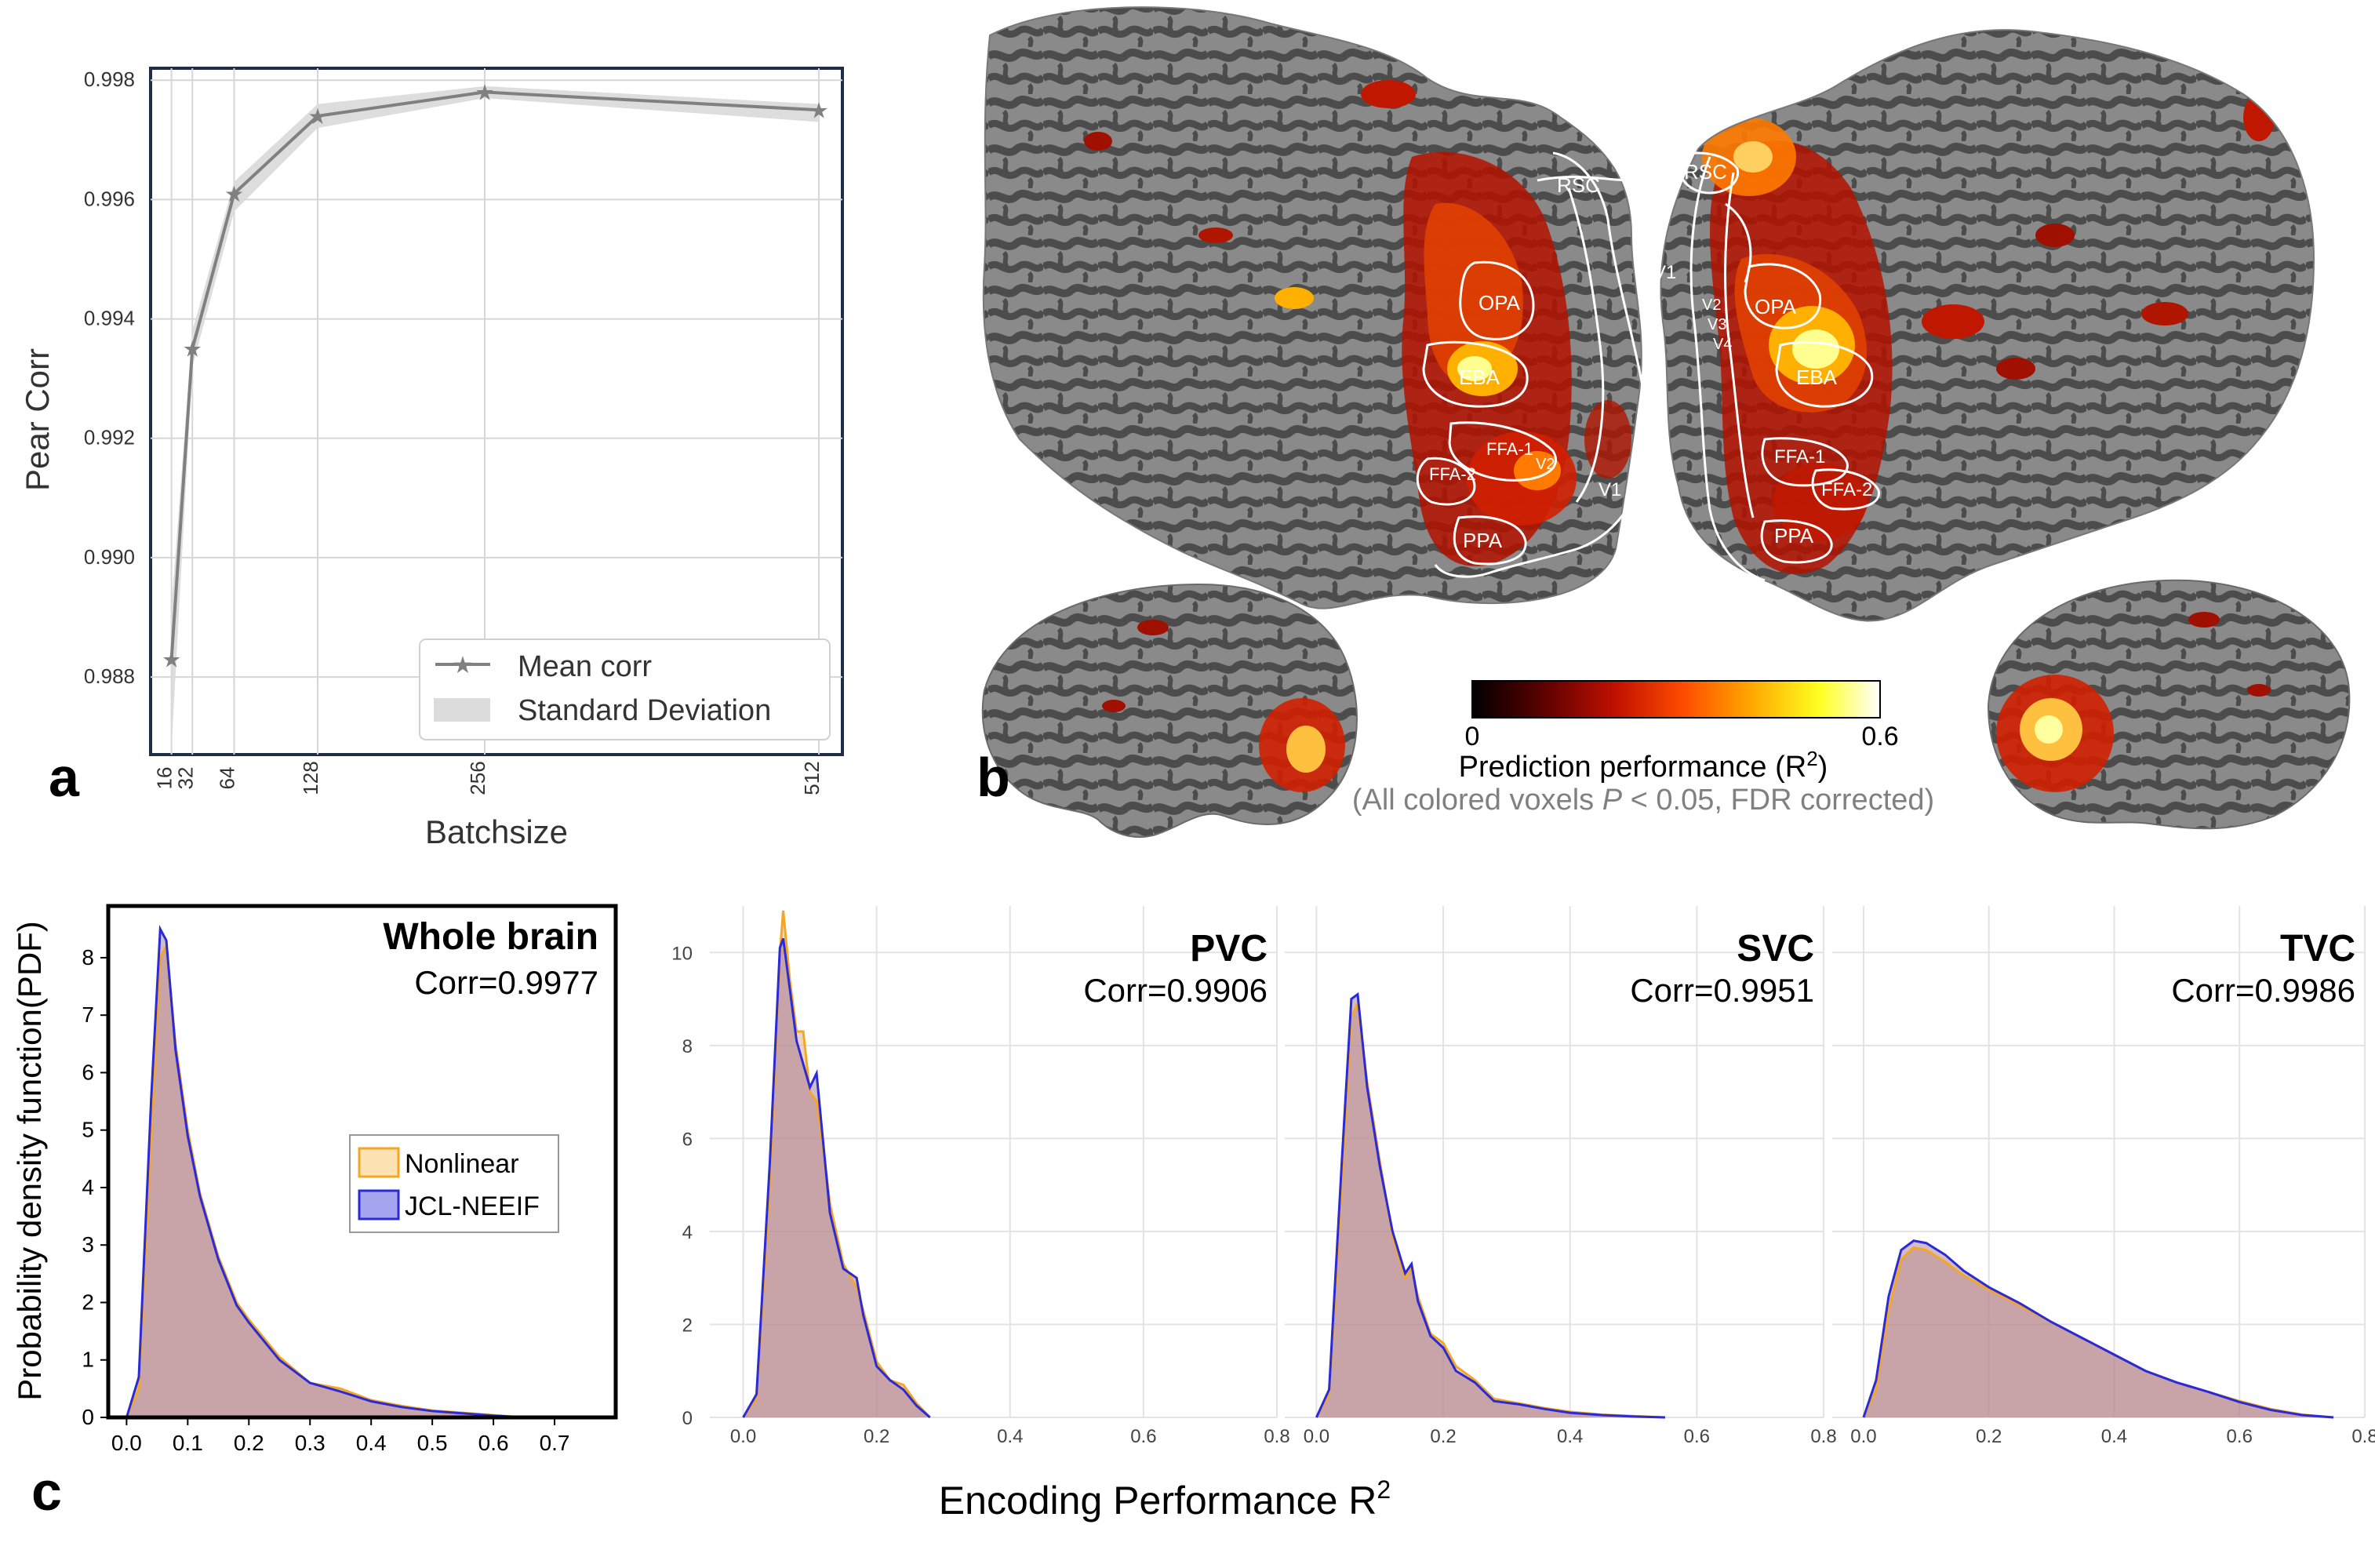 This screenshot has width=2375, height=1568. Describe the element at coordinates (109, 676) in the screenshot. I see `y-tick-label: 0.988` at that location.